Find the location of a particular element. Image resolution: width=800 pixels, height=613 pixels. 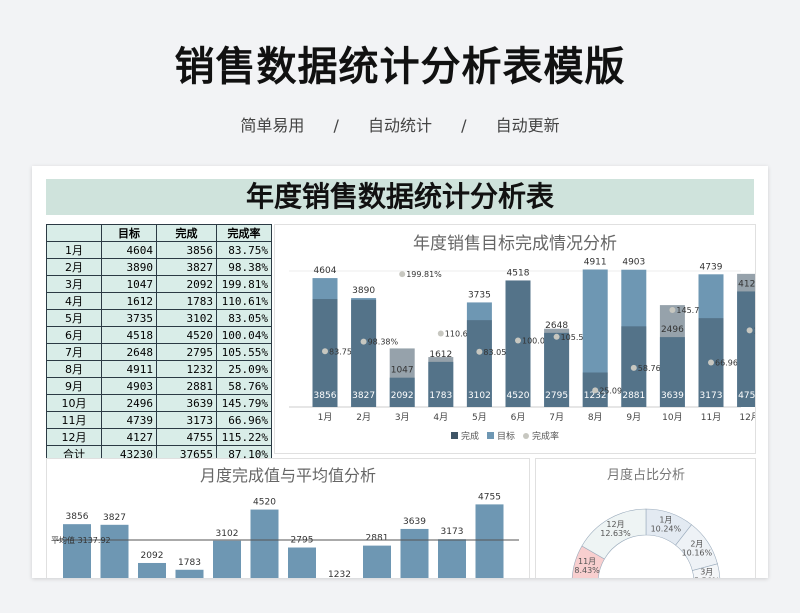

actual-cell: 3102 is located at coordinates (186, 318).